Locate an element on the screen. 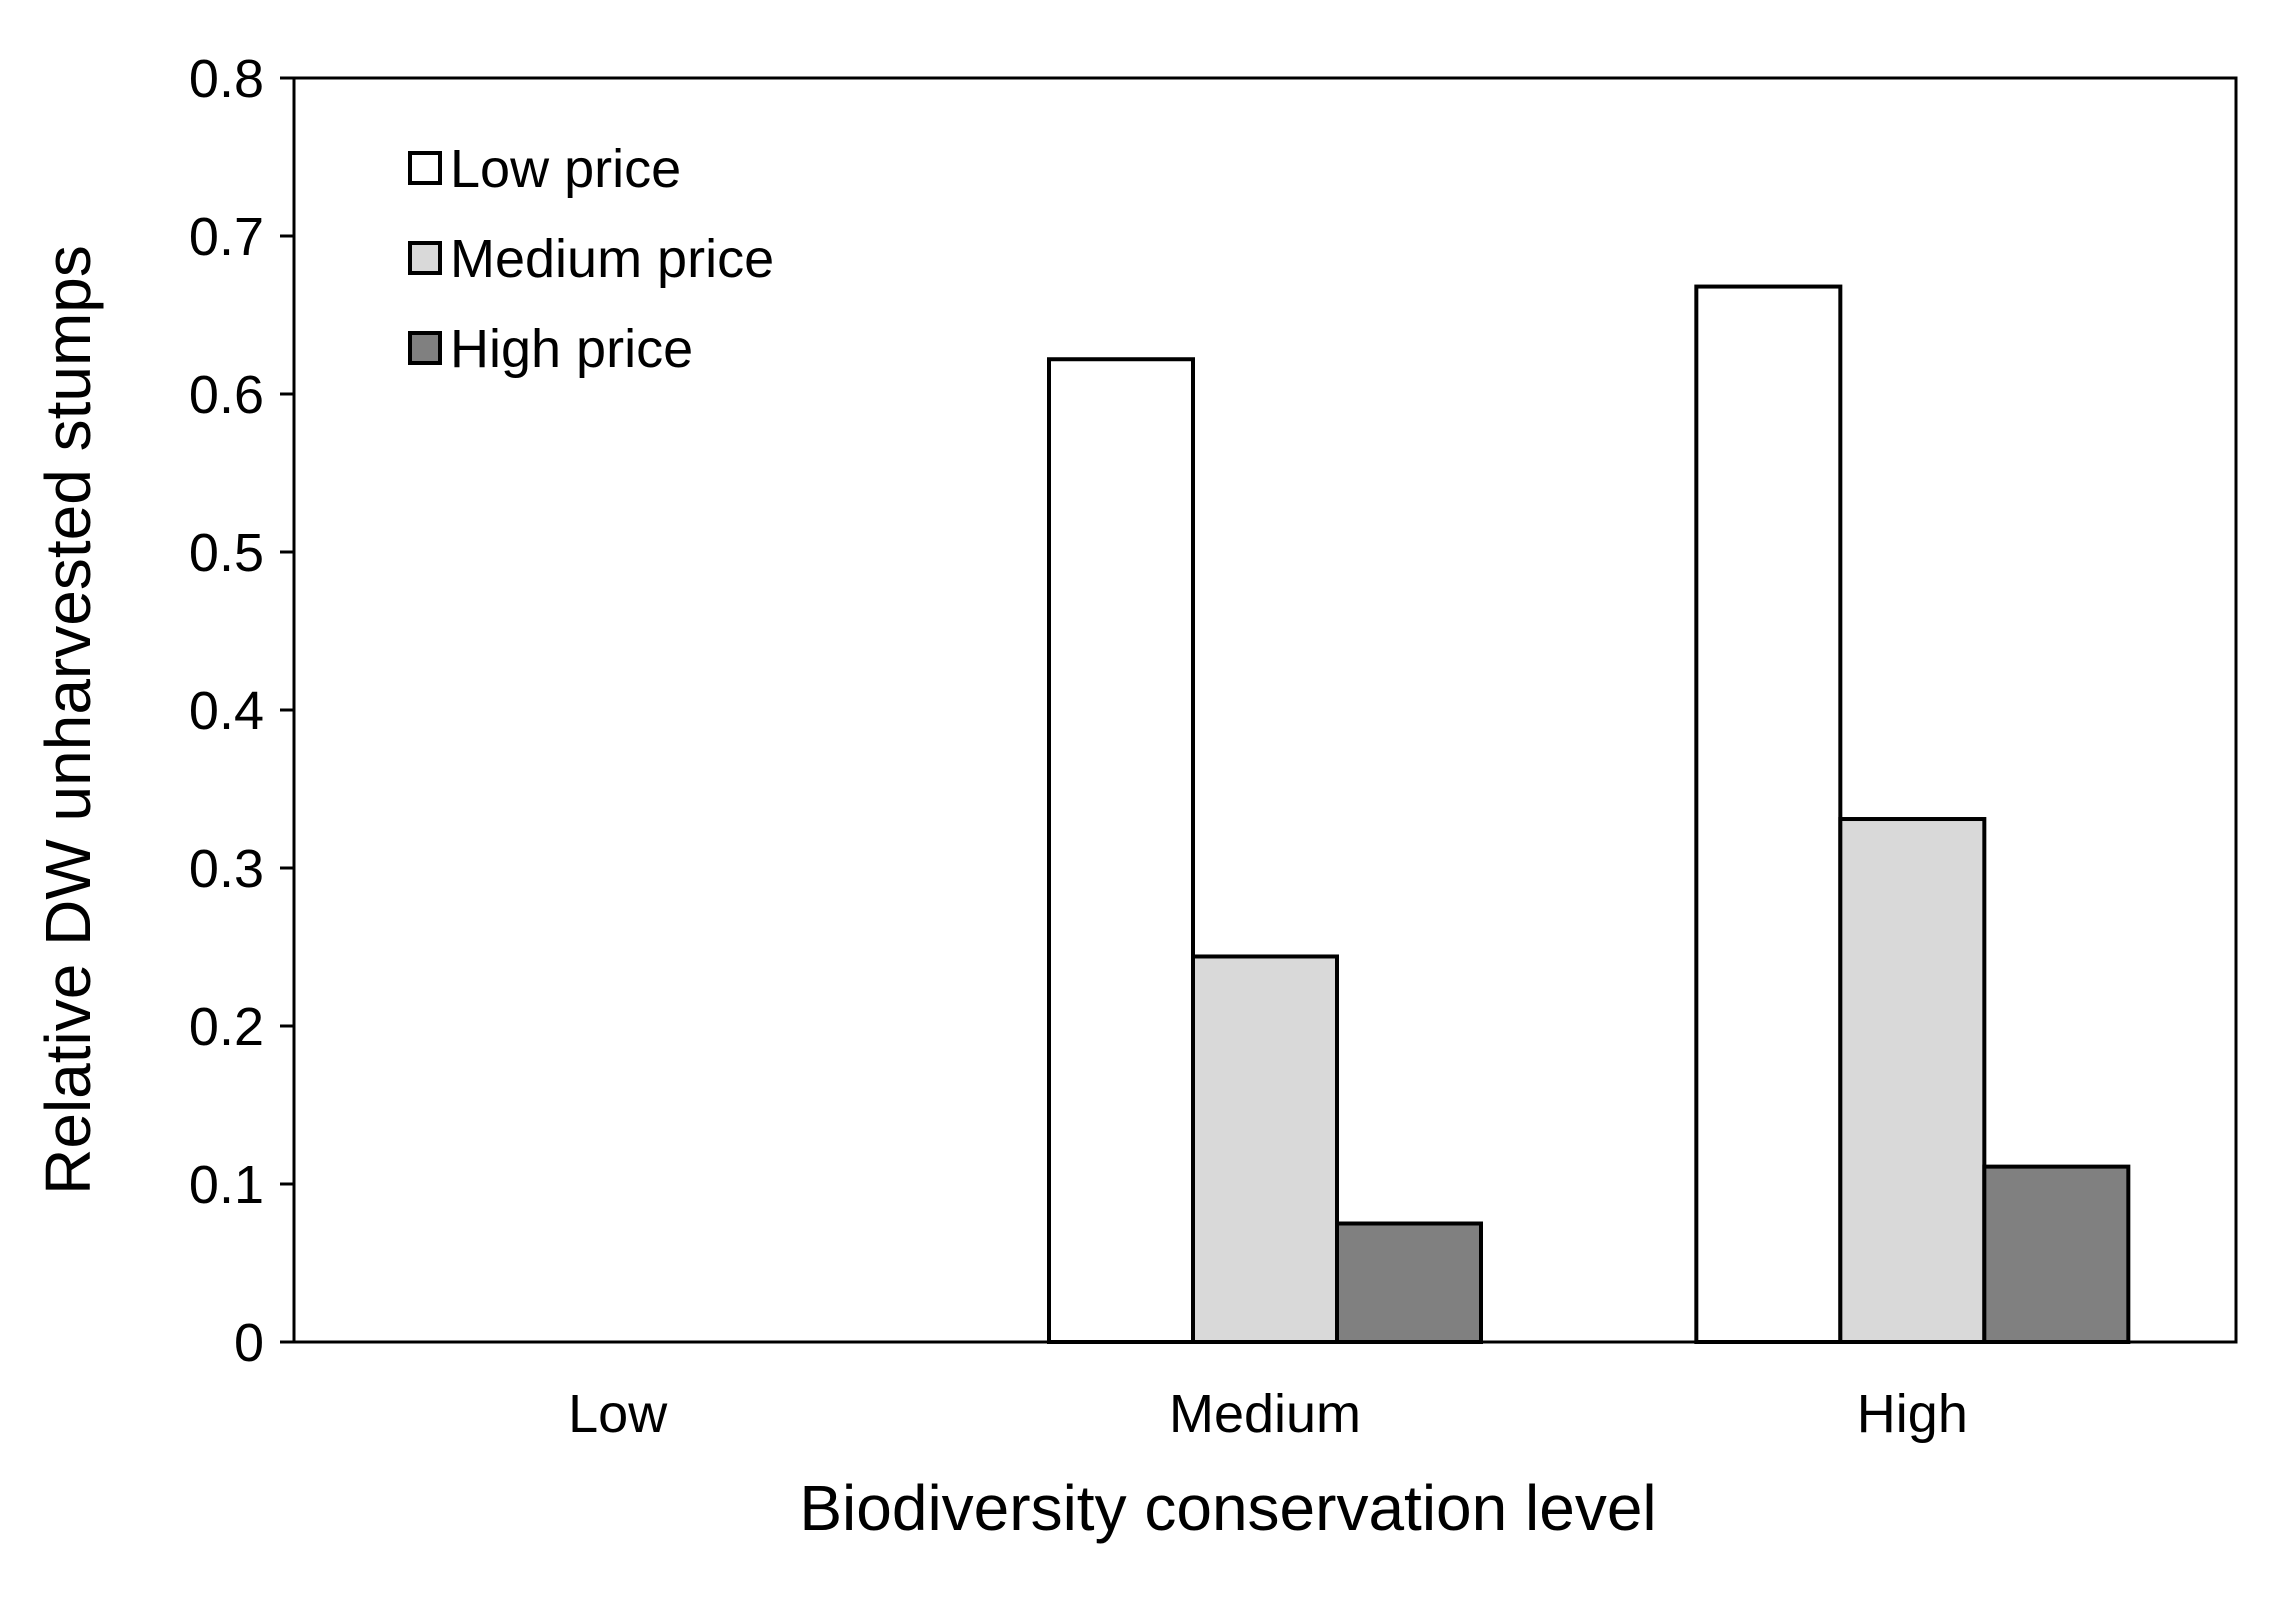 The width and height of the screenshot is (2284, 1600). y-tick-label: 0.6 is located at coordinates (226, 395).